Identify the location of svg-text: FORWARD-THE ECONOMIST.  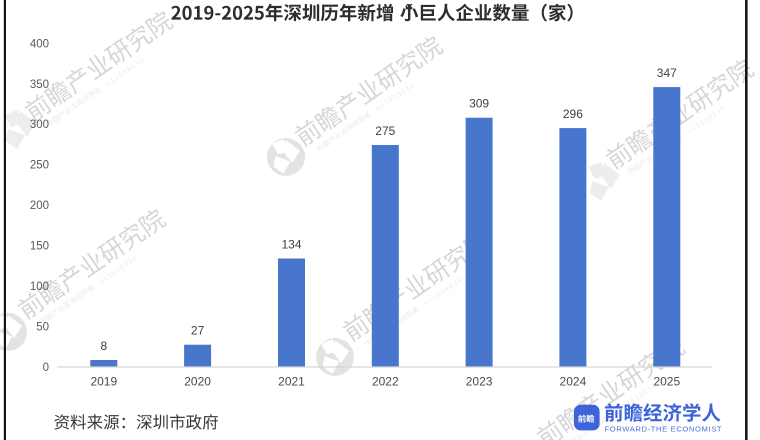
(664, 428).